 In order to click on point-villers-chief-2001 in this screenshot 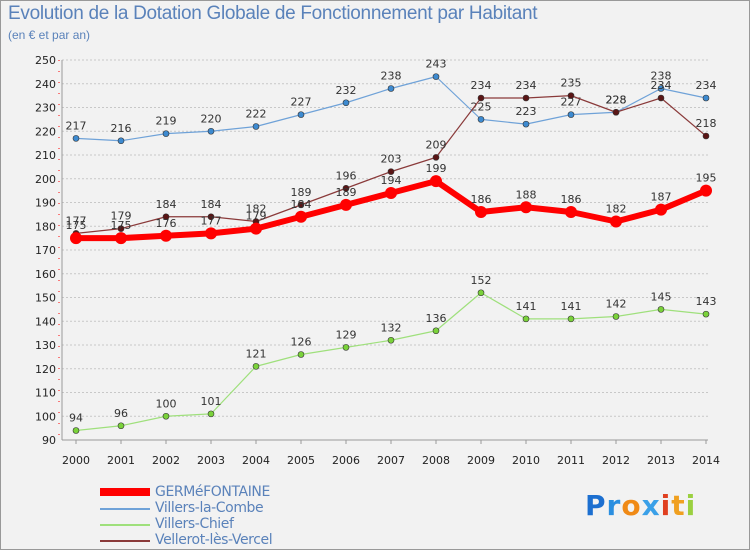, I will do `click(121, 426)`.